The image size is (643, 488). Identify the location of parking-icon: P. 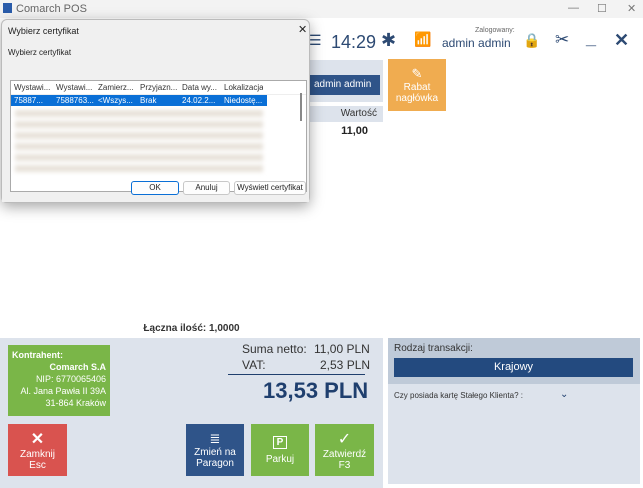
(280, 442).